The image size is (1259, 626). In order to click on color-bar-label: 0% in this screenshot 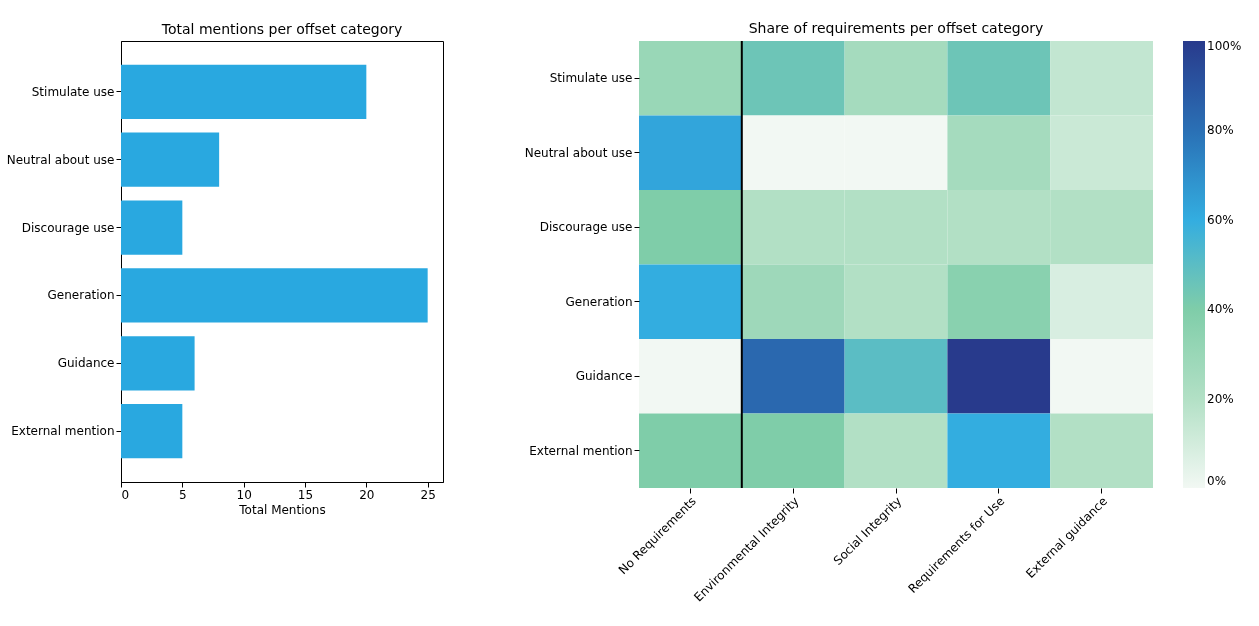, I will do `click(1217, 481)`.